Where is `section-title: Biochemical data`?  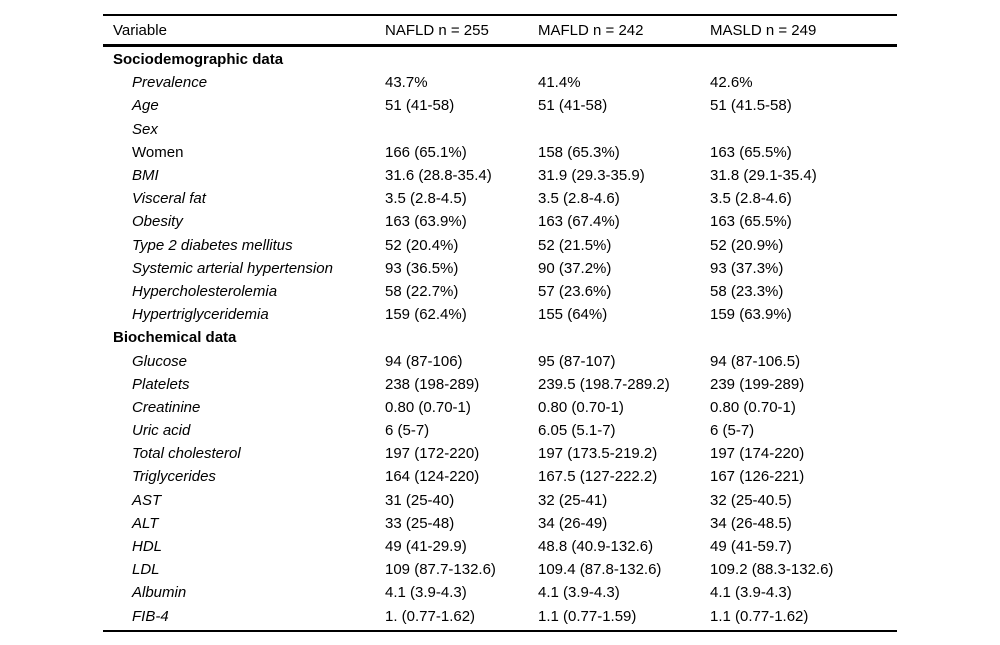 section-title: Biochemical data is located at coordinates (175, 338).